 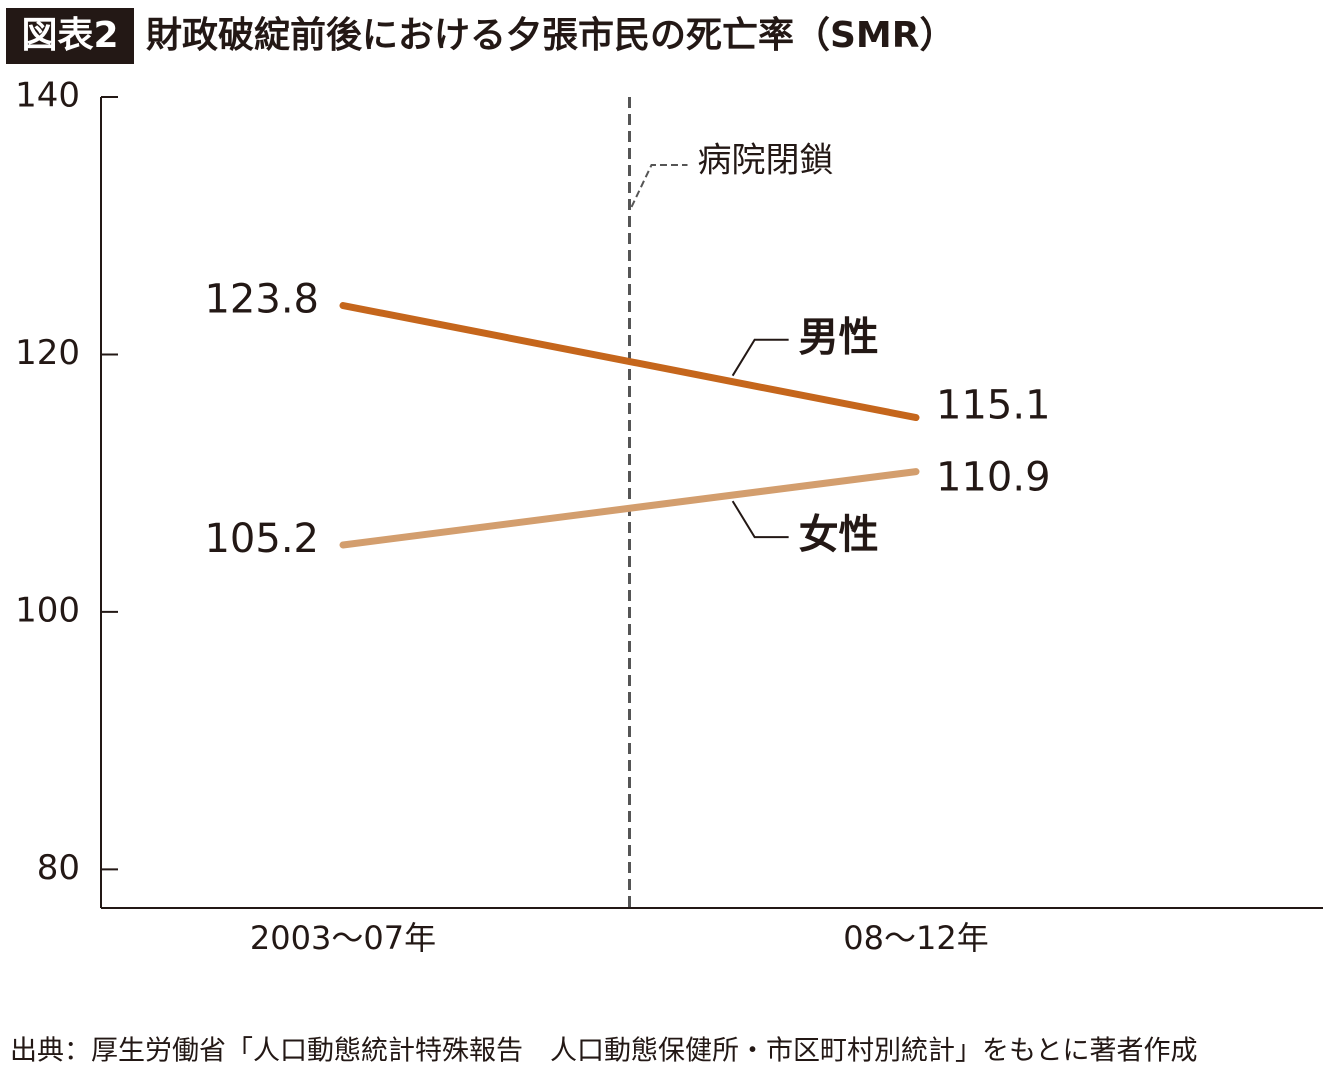 What do you see at coordinates (47, 96) in the screenshot?
I see `y-tick-label: 140` at bounding box center [47, 96].